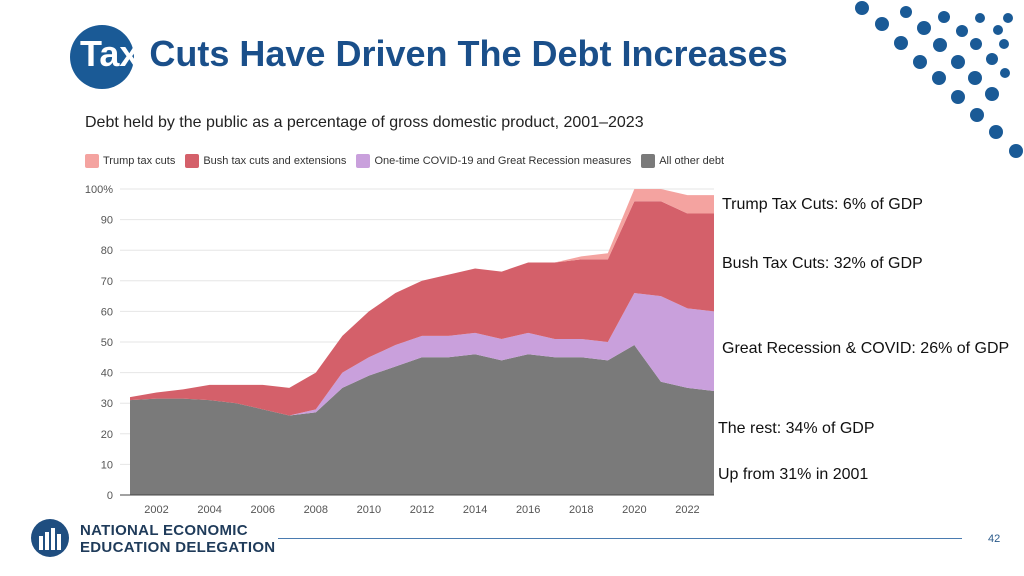 Image resolution: width=1024 pixels, height=576 pixels. Describe the element at coordinates (275, 161) in the screenshot. I see `legend-label-bush: Bush tax cuts and extensions` at that location.